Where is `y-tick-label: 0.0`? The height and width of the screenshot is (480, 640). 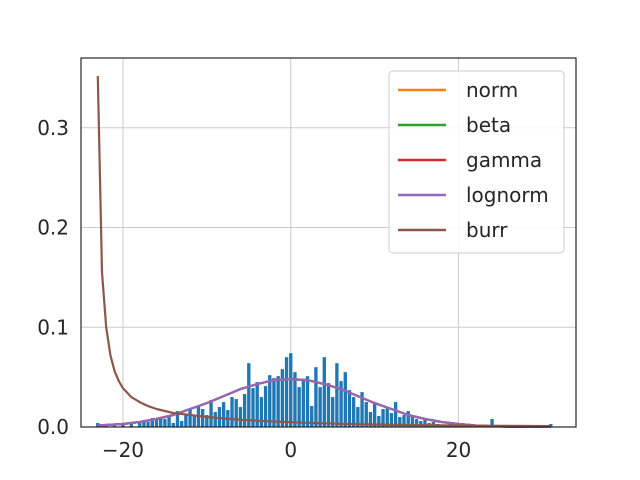 y-tick-label: 0.0 is located at coordinates (53, 427).